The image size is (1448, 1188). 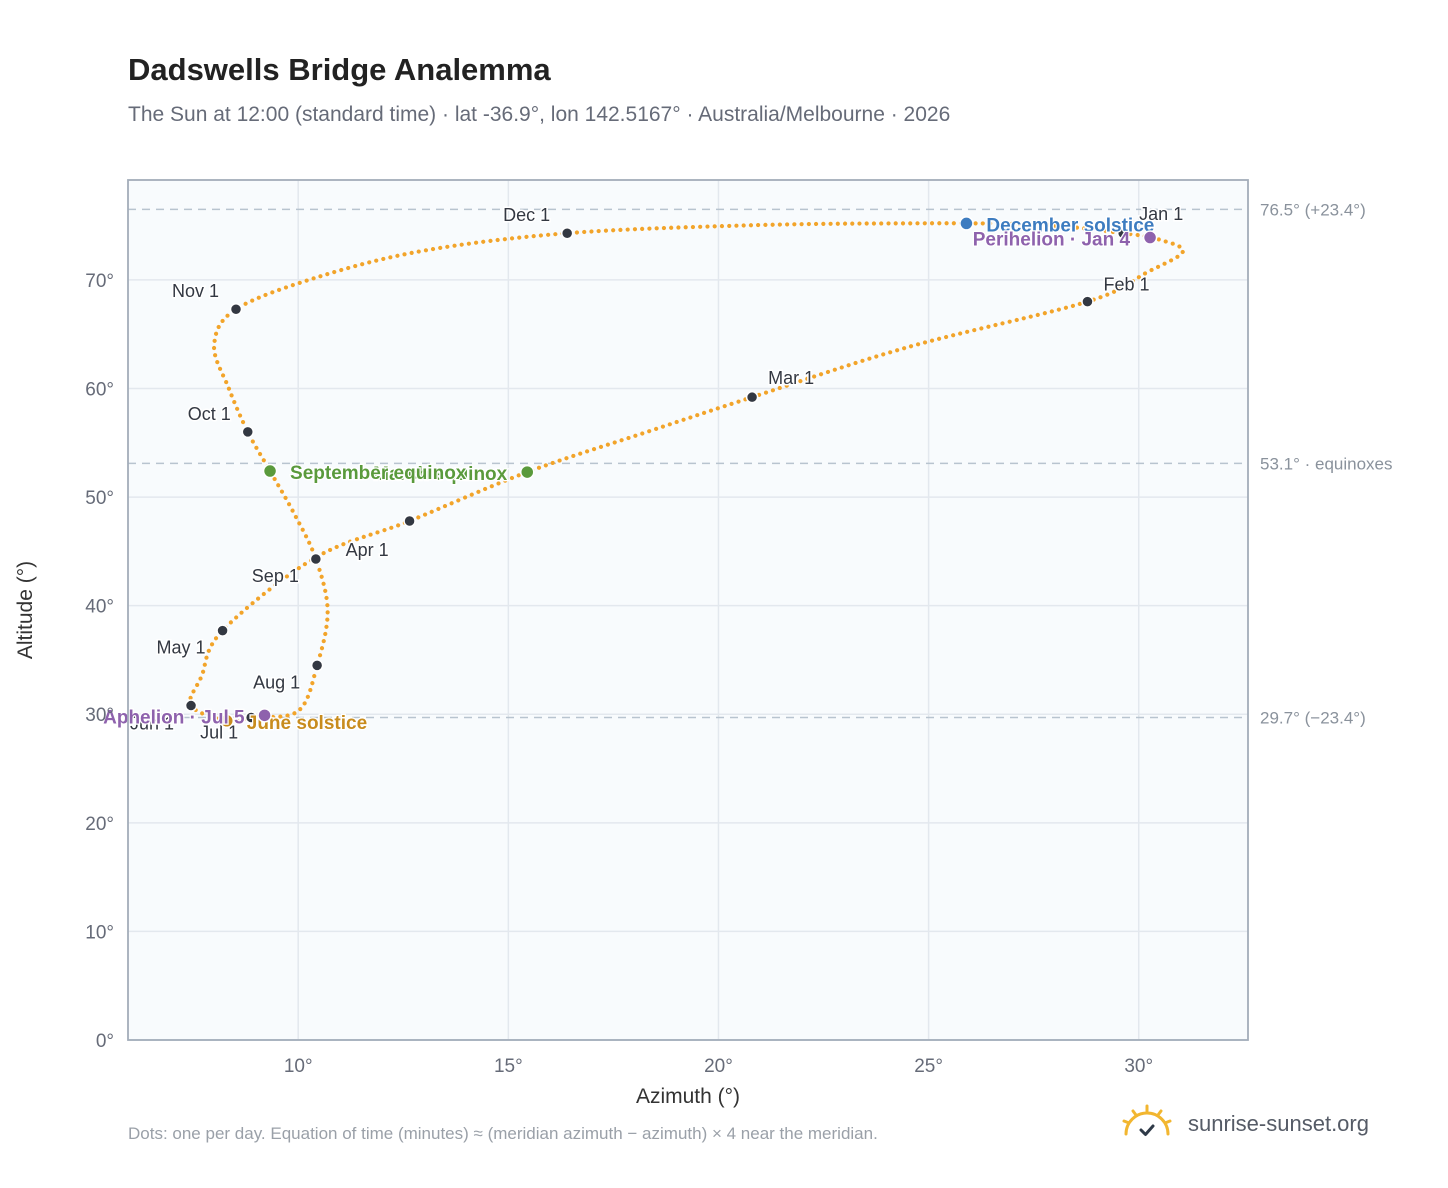 I want to click on month-label: Mar 1, so click(x=791, y=378).